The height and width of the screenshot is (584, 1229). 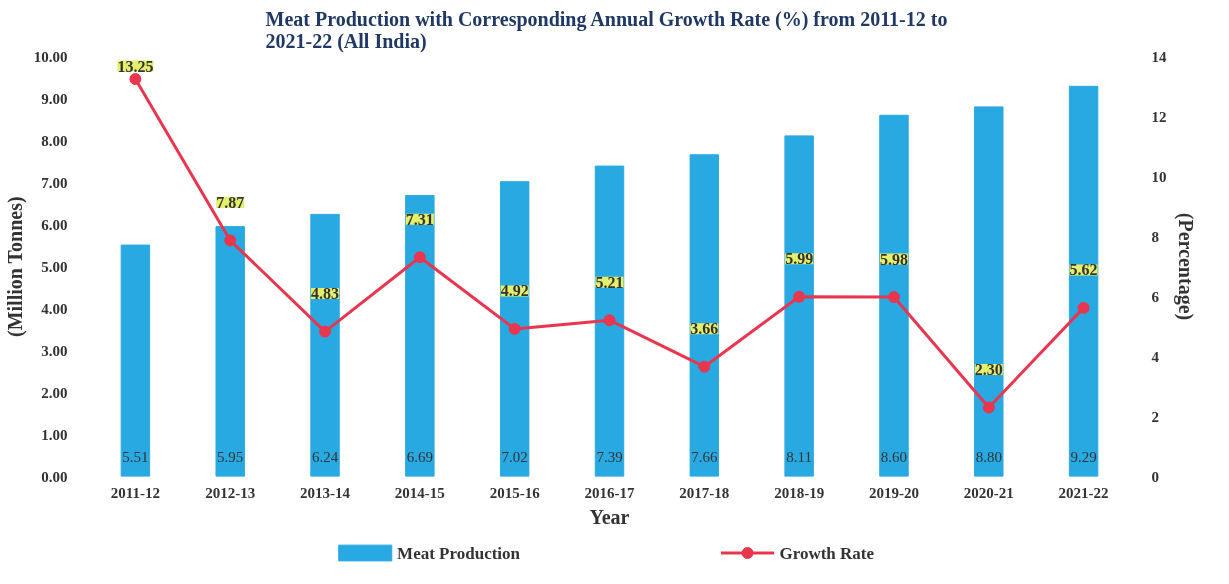 What do you see at coordinates (799, 492) in the screenshot?
I see `x-tick-label: 2018-19` at bounding box center [799, 492].